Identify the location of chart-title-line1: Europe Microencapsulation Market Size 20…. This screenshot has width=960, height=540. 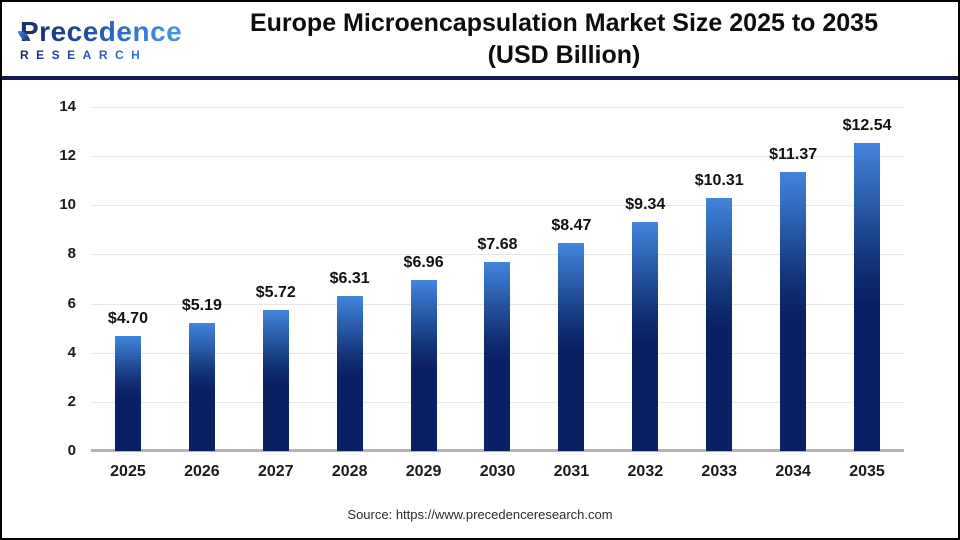
(563, 23).